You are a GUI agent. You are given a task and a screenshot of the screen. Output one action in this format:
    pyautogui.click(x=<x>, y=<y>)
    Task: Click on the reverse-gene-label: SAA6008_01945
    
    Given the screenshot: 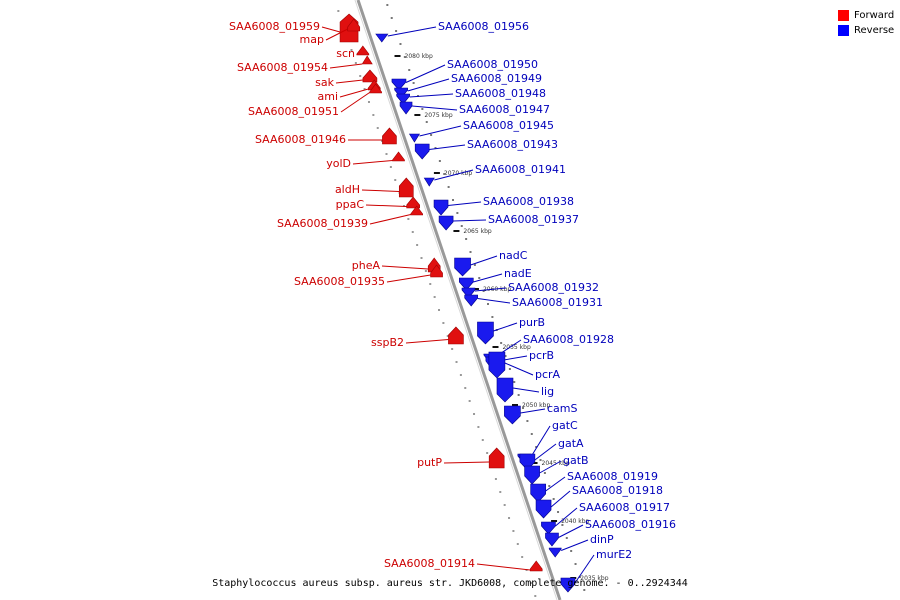 What is the action you would take?
    pyautogui.click(x=508, y=125)
    